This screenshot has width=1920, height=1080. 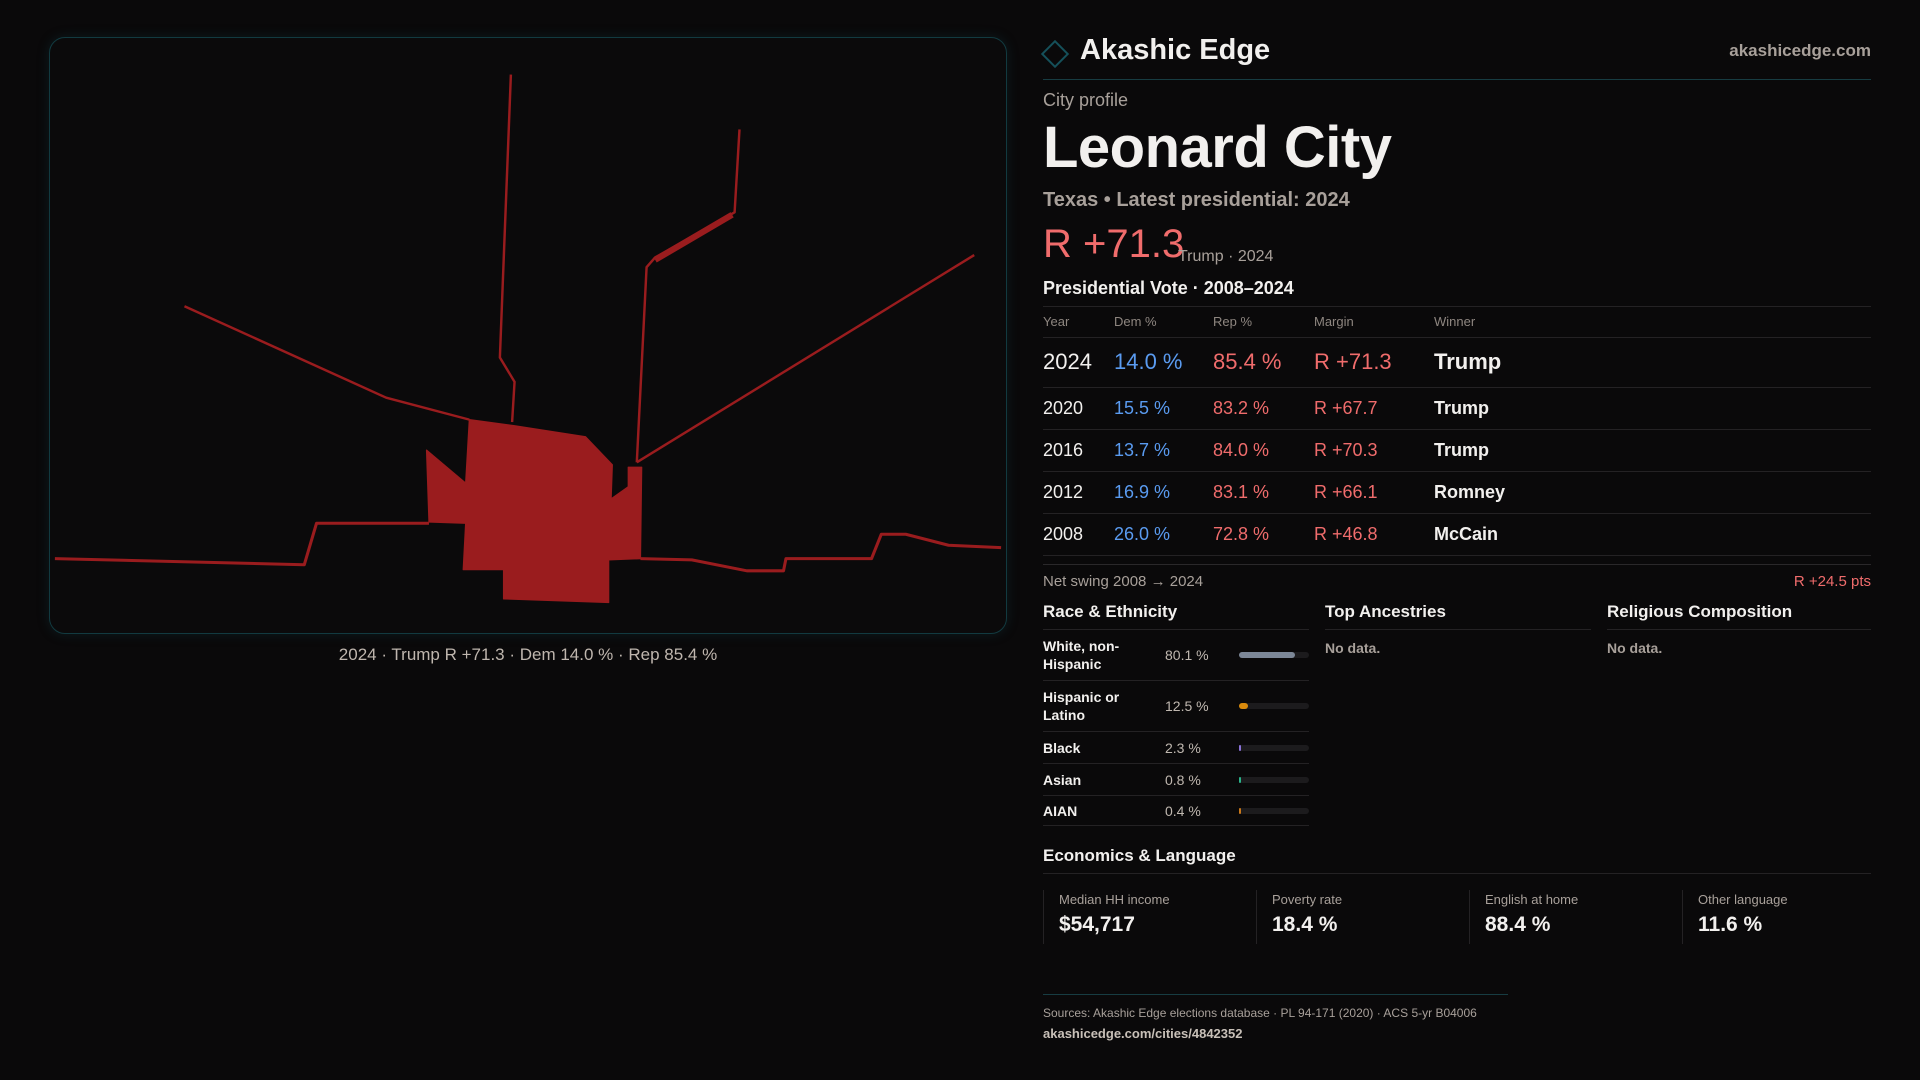 What do you see at coordinates (1730, 924) in the screenshot?
I see `stat-value: 11.6 %` at bounding box center [1730, 924].